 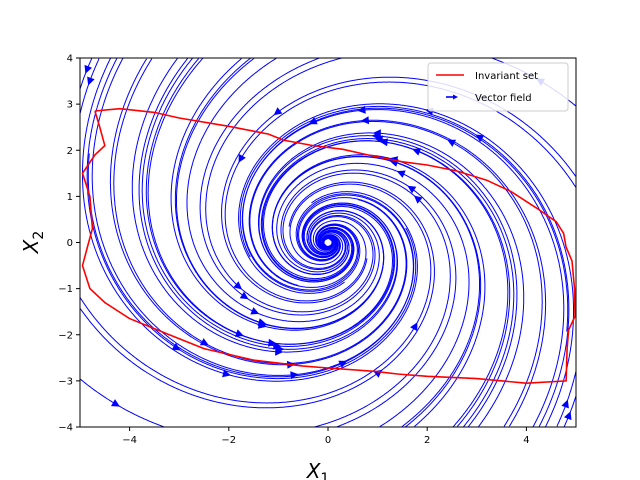 I want to click on y-tick-label: 0, so click(x=70, y=243).